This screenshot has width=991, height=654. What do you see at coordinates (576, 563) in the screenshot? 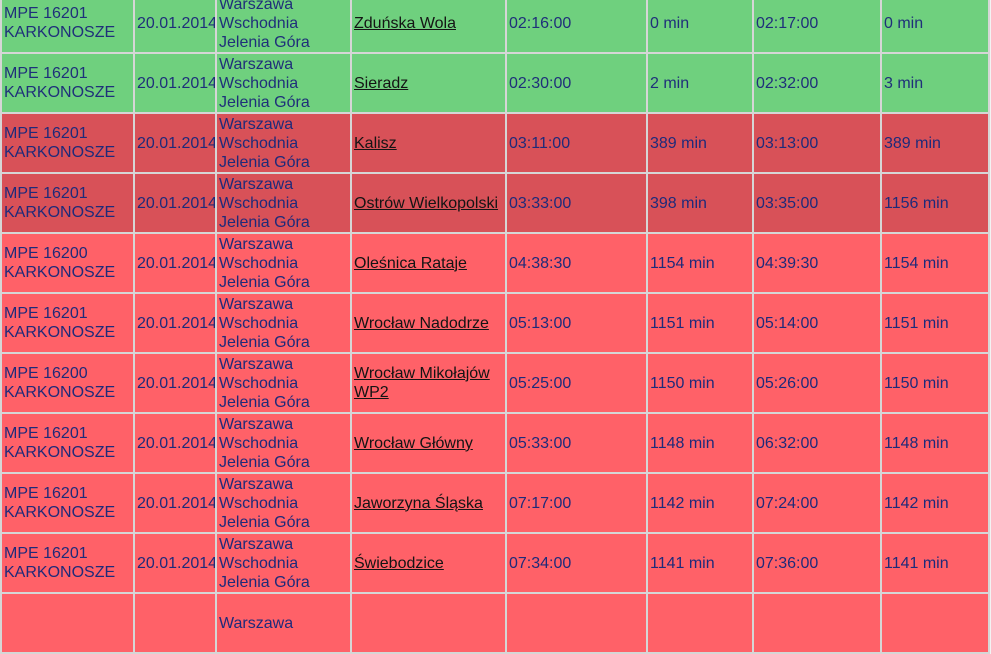
I see `scheduled-arrival-cell: 07:34:00` at bounding box center [576, 563].